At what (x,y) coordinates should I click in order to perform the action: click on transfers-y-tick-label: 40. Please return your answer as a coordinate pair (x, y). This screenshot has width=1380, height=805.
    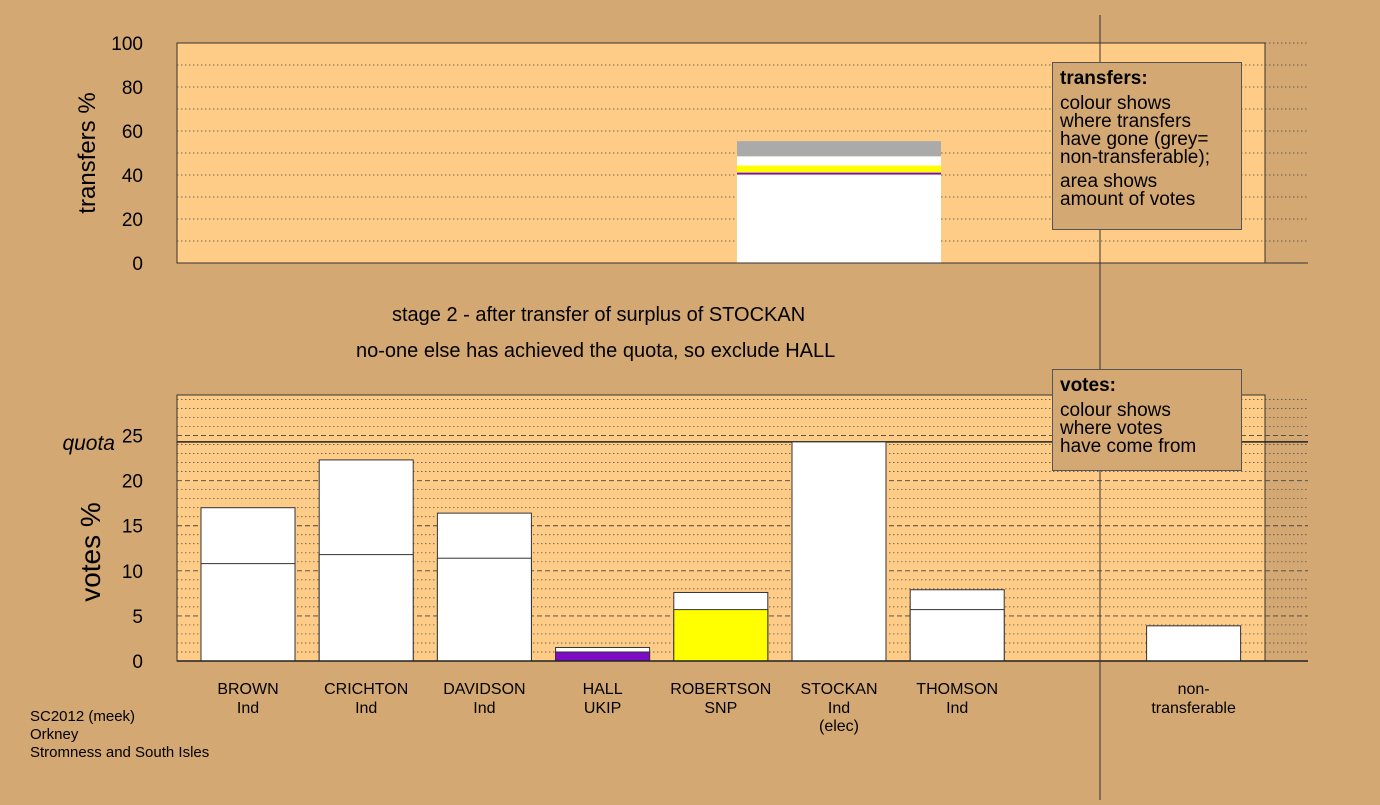
    Looking at the image, I should click on (132, 176).